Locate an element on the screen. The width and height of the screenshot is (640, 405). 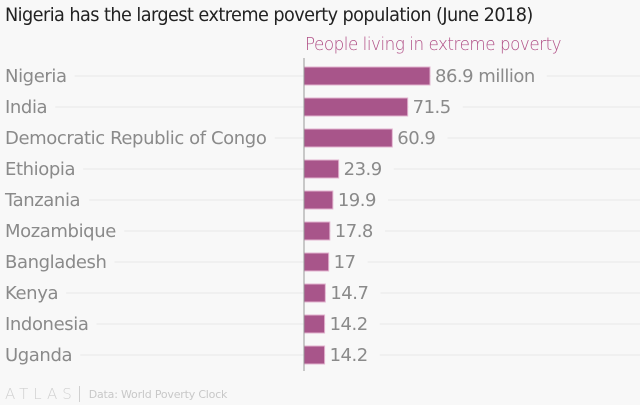
series-header: People living in extreme poverty is located at coordinates (433, 44).